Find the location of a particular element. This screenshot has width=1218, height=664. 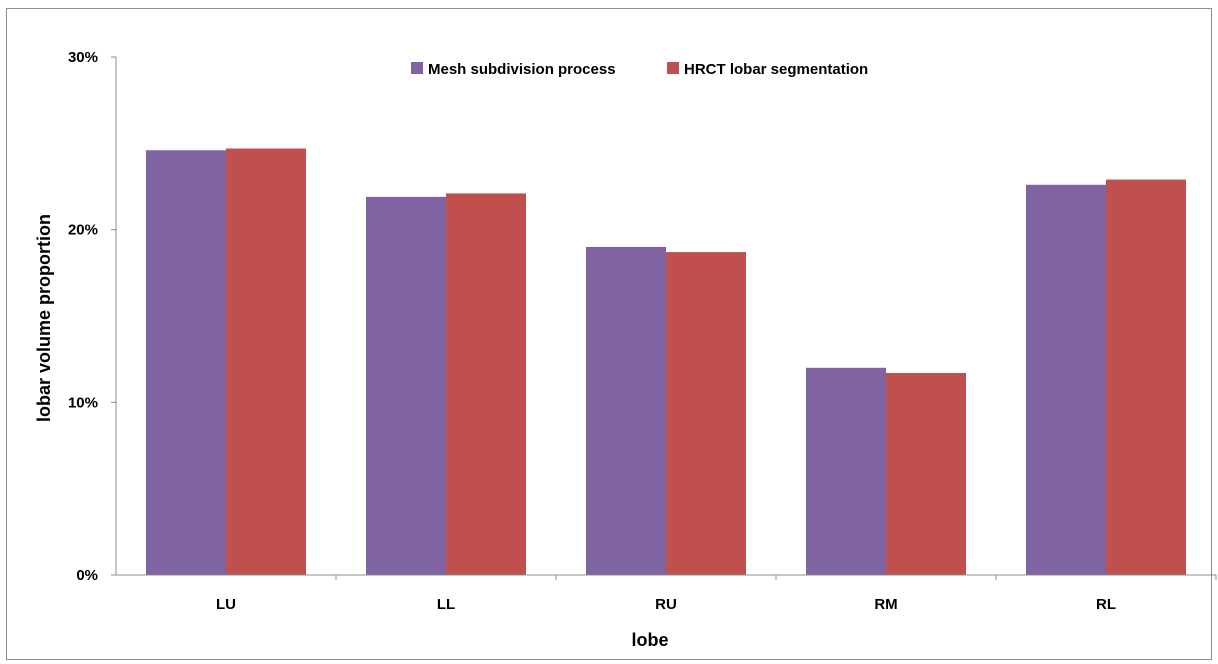

legend-label-series-1: Mesh subdivision process is located at coordinates (522, 69).